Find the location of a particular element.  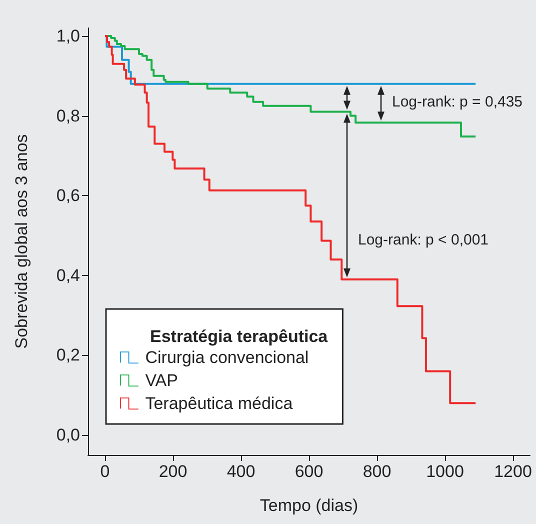

x-tick-label: 800 is located at coordinates (377, 471).